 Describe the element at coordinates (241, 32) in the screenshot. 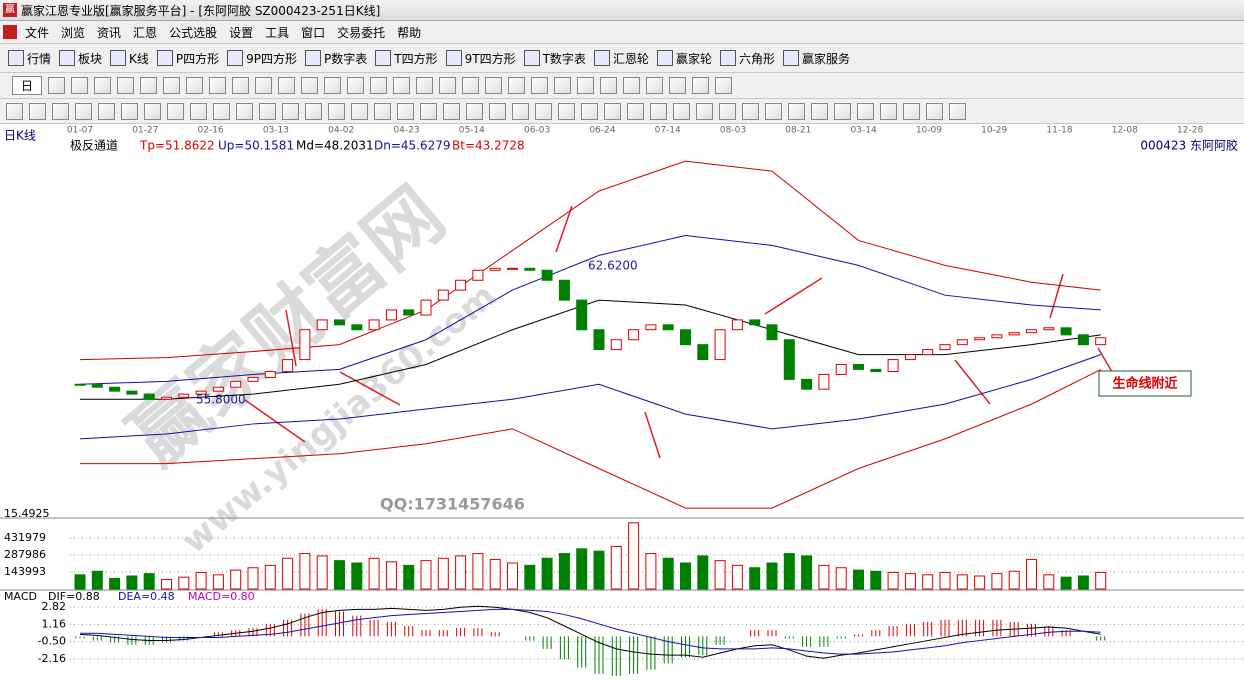

I see `menu-item: 设置` at that location.